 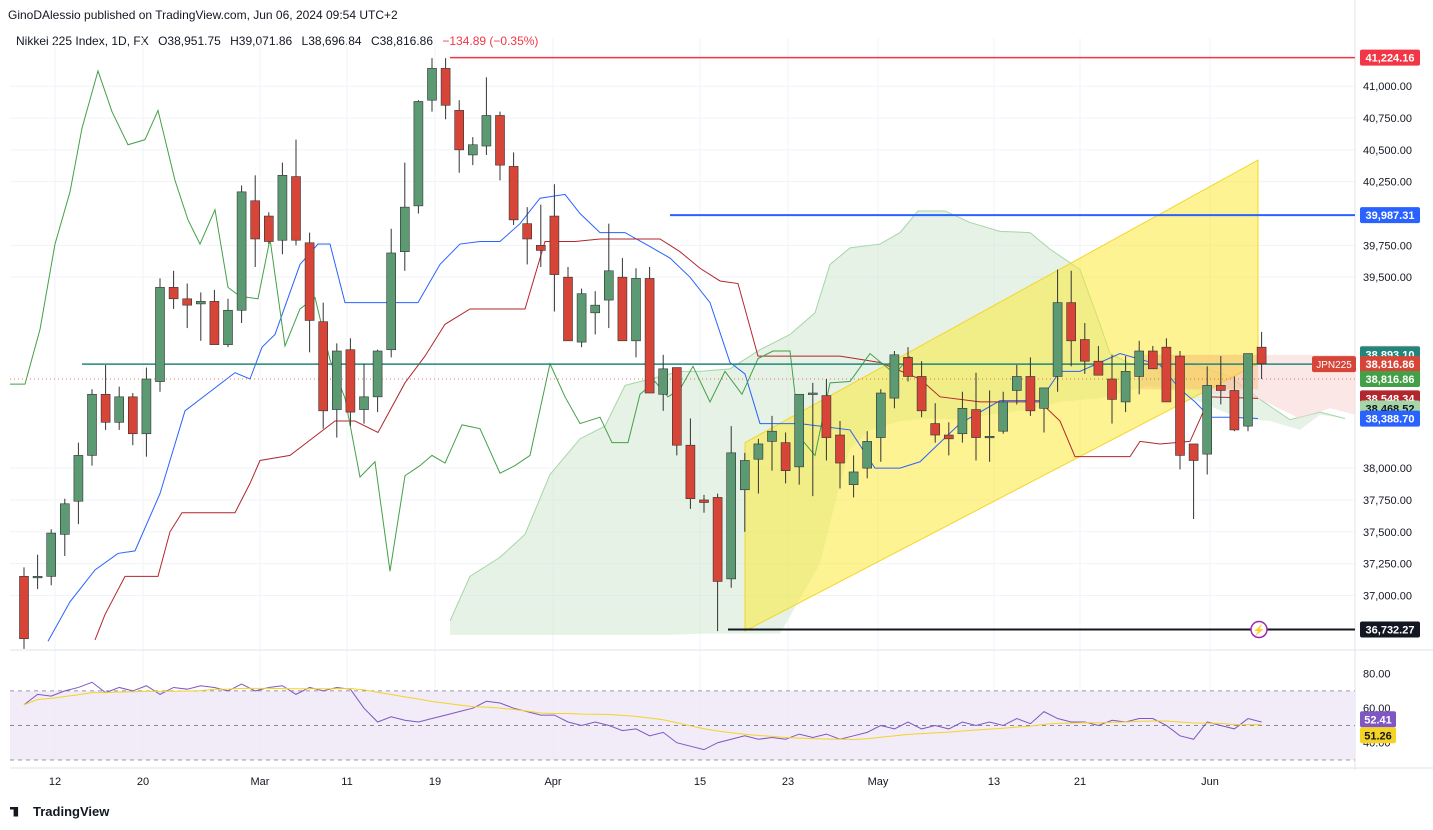 What do you see at coordinates (1387, 469) in the screenshot?
I see `price-tick-label: 38,000.00` at bounding box center [1387, 469].